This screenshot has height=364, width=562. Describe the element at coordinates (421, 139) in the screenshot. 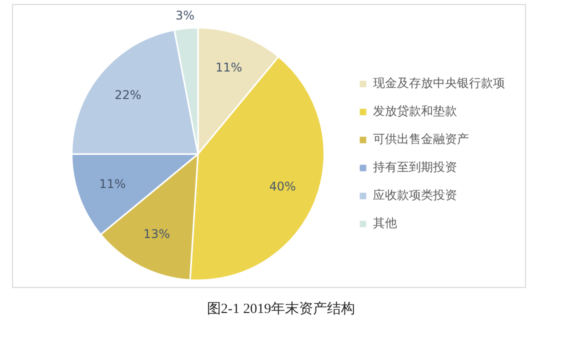

I see `legend-label: 可供出售金融资产` at that location.